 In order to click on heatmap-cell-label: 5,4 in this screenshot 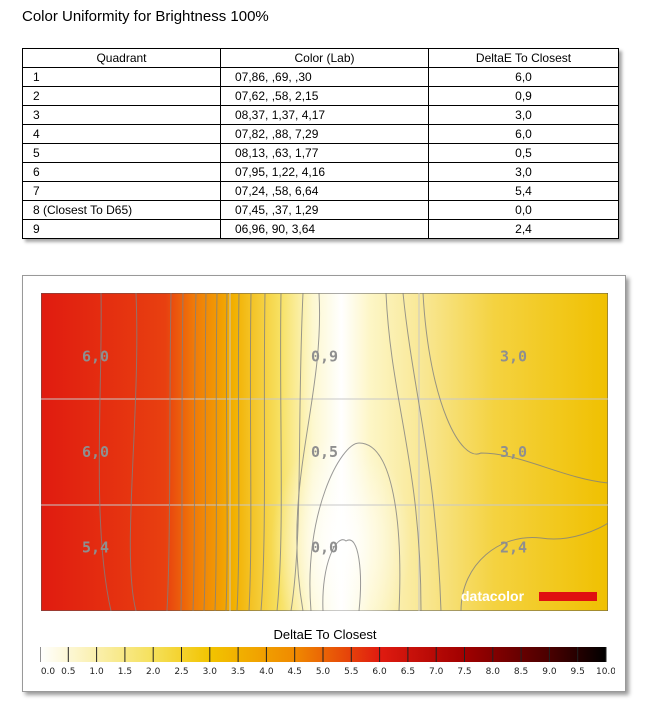, I will do `click(95, 547)`.